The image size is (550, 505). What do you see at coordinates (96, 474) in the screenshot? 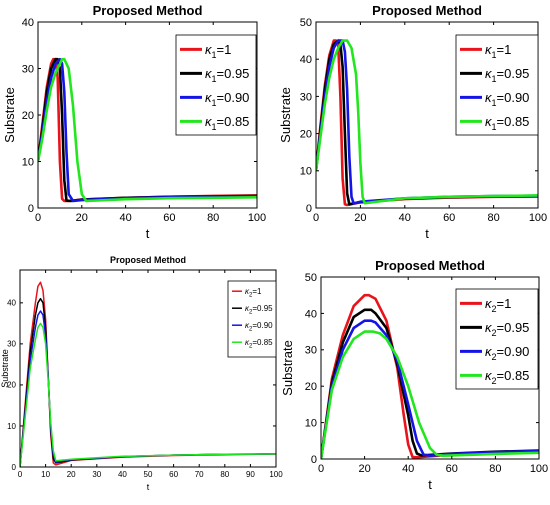
I see `x-tick-label: 30` at bounding box center [96, 474].